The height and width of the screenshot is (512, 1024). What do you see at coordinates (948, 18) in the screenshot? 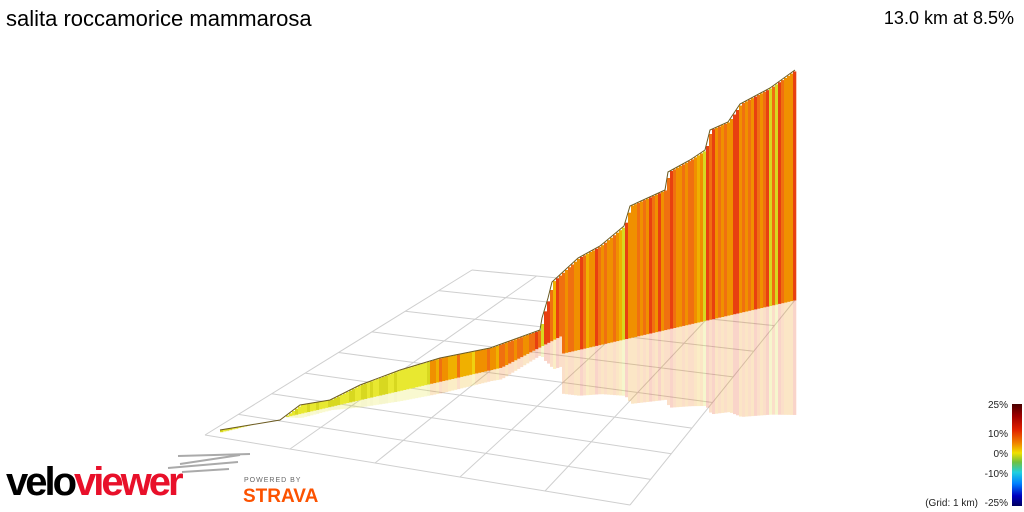
I see `climb-summary: 13.0 km at 8.5%` at bounding box center [948, 18].